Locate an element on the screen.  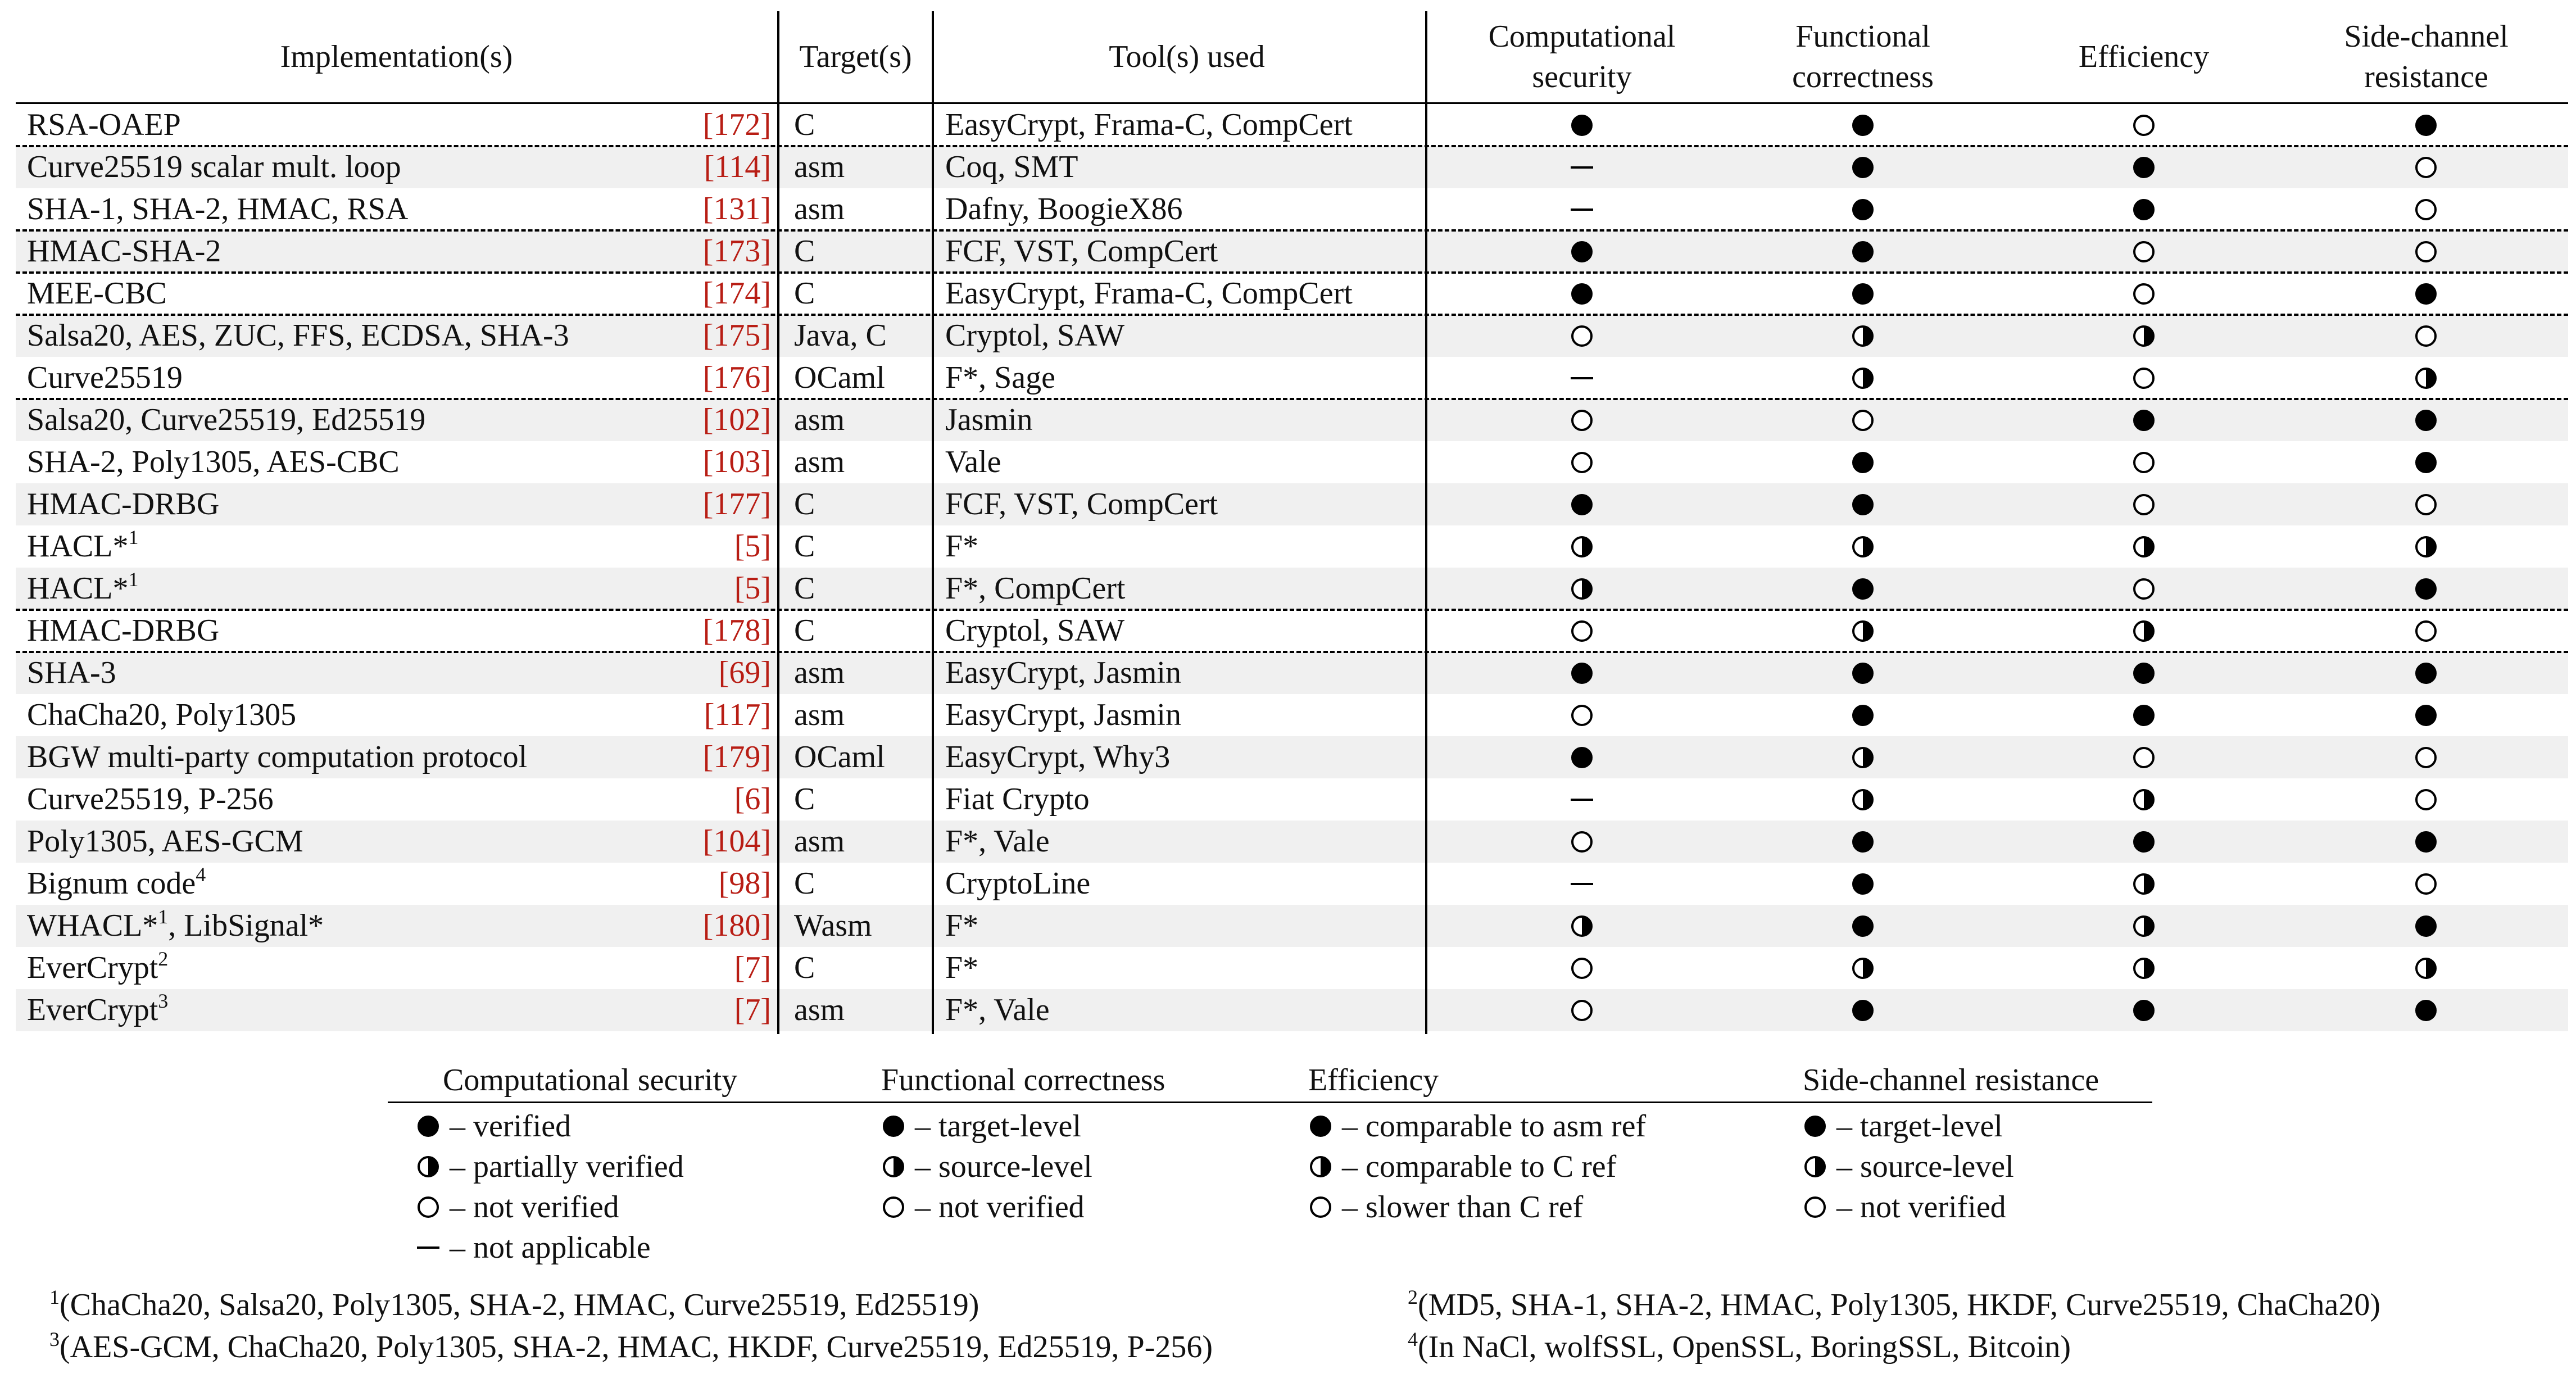
citation-link: [102] is located at coordinates (736, 419).